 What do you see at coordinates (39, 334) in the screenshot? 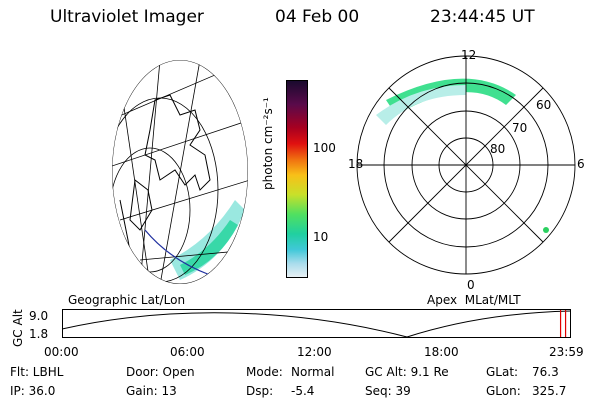
I see `altitude-y-tick-min: 1.8` at bounding box center [39, 334].